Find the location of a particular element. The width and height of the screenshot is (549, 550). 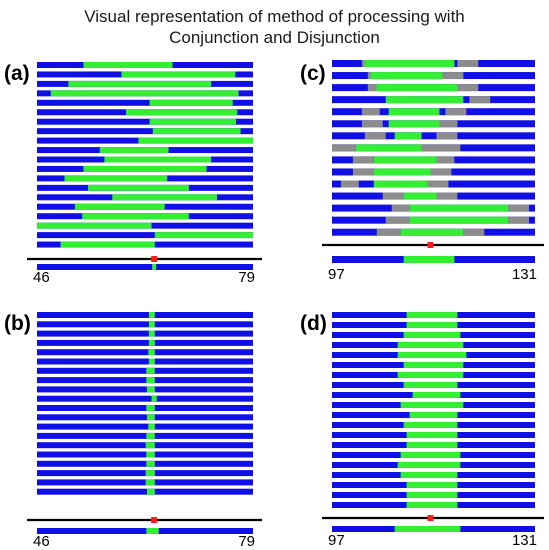

panel-a-tick-min: 46 is located at coordinates (41, 277).